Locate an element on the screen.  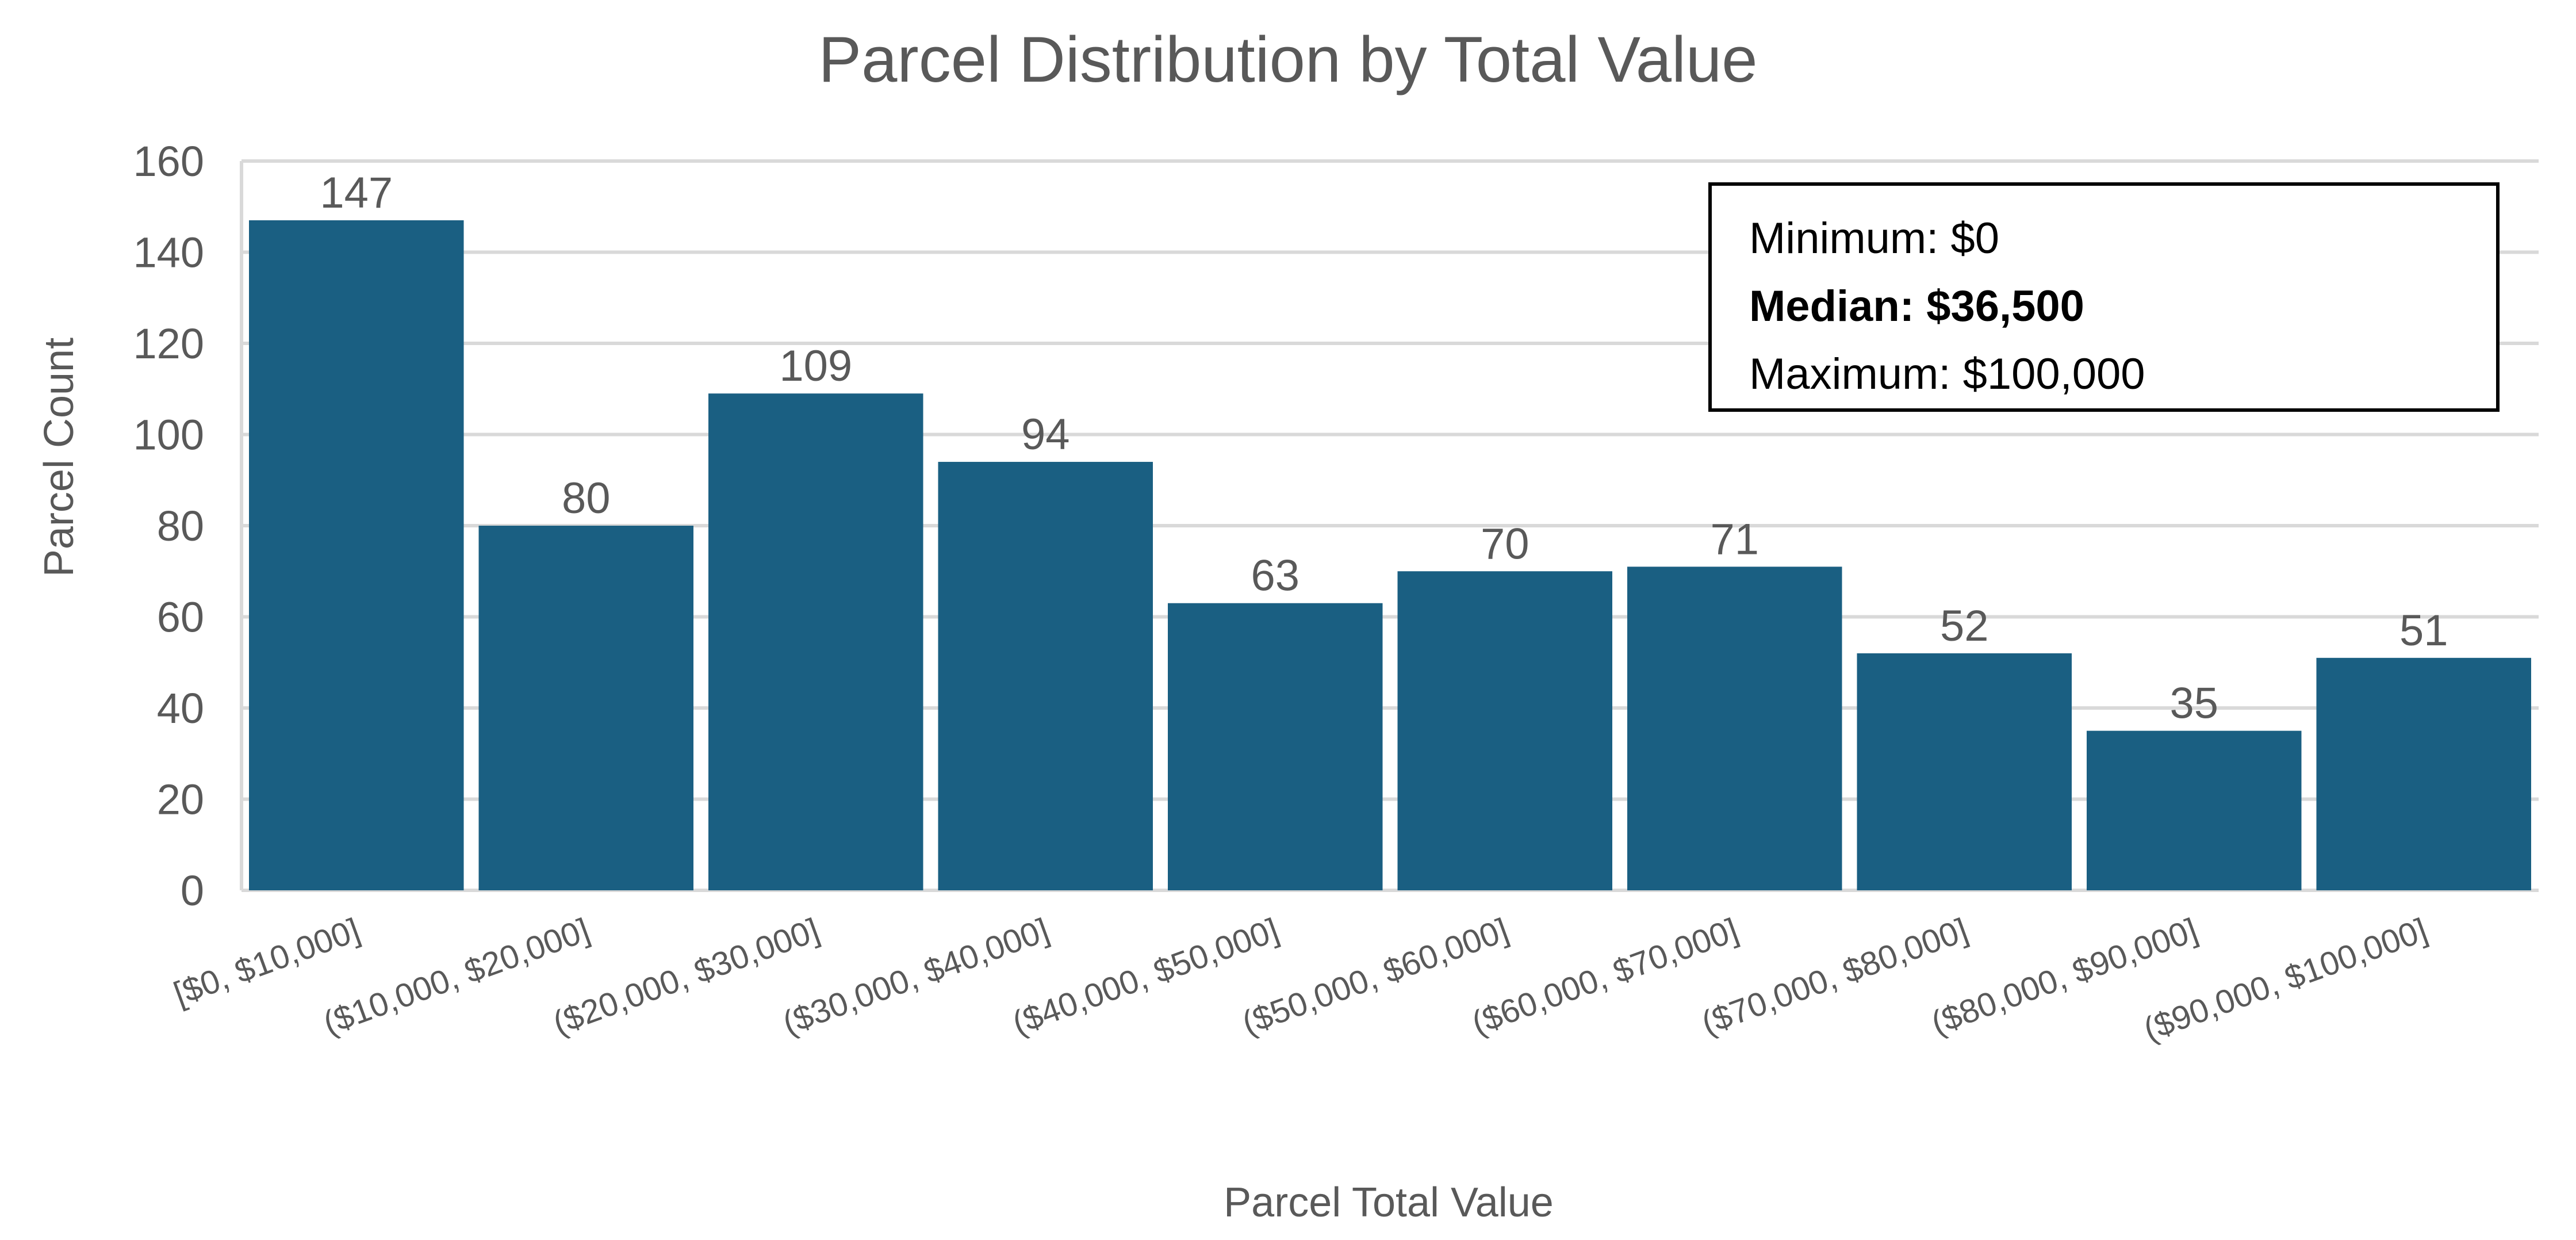
y-tick-label: 80 is located at coordinates (180, 526).